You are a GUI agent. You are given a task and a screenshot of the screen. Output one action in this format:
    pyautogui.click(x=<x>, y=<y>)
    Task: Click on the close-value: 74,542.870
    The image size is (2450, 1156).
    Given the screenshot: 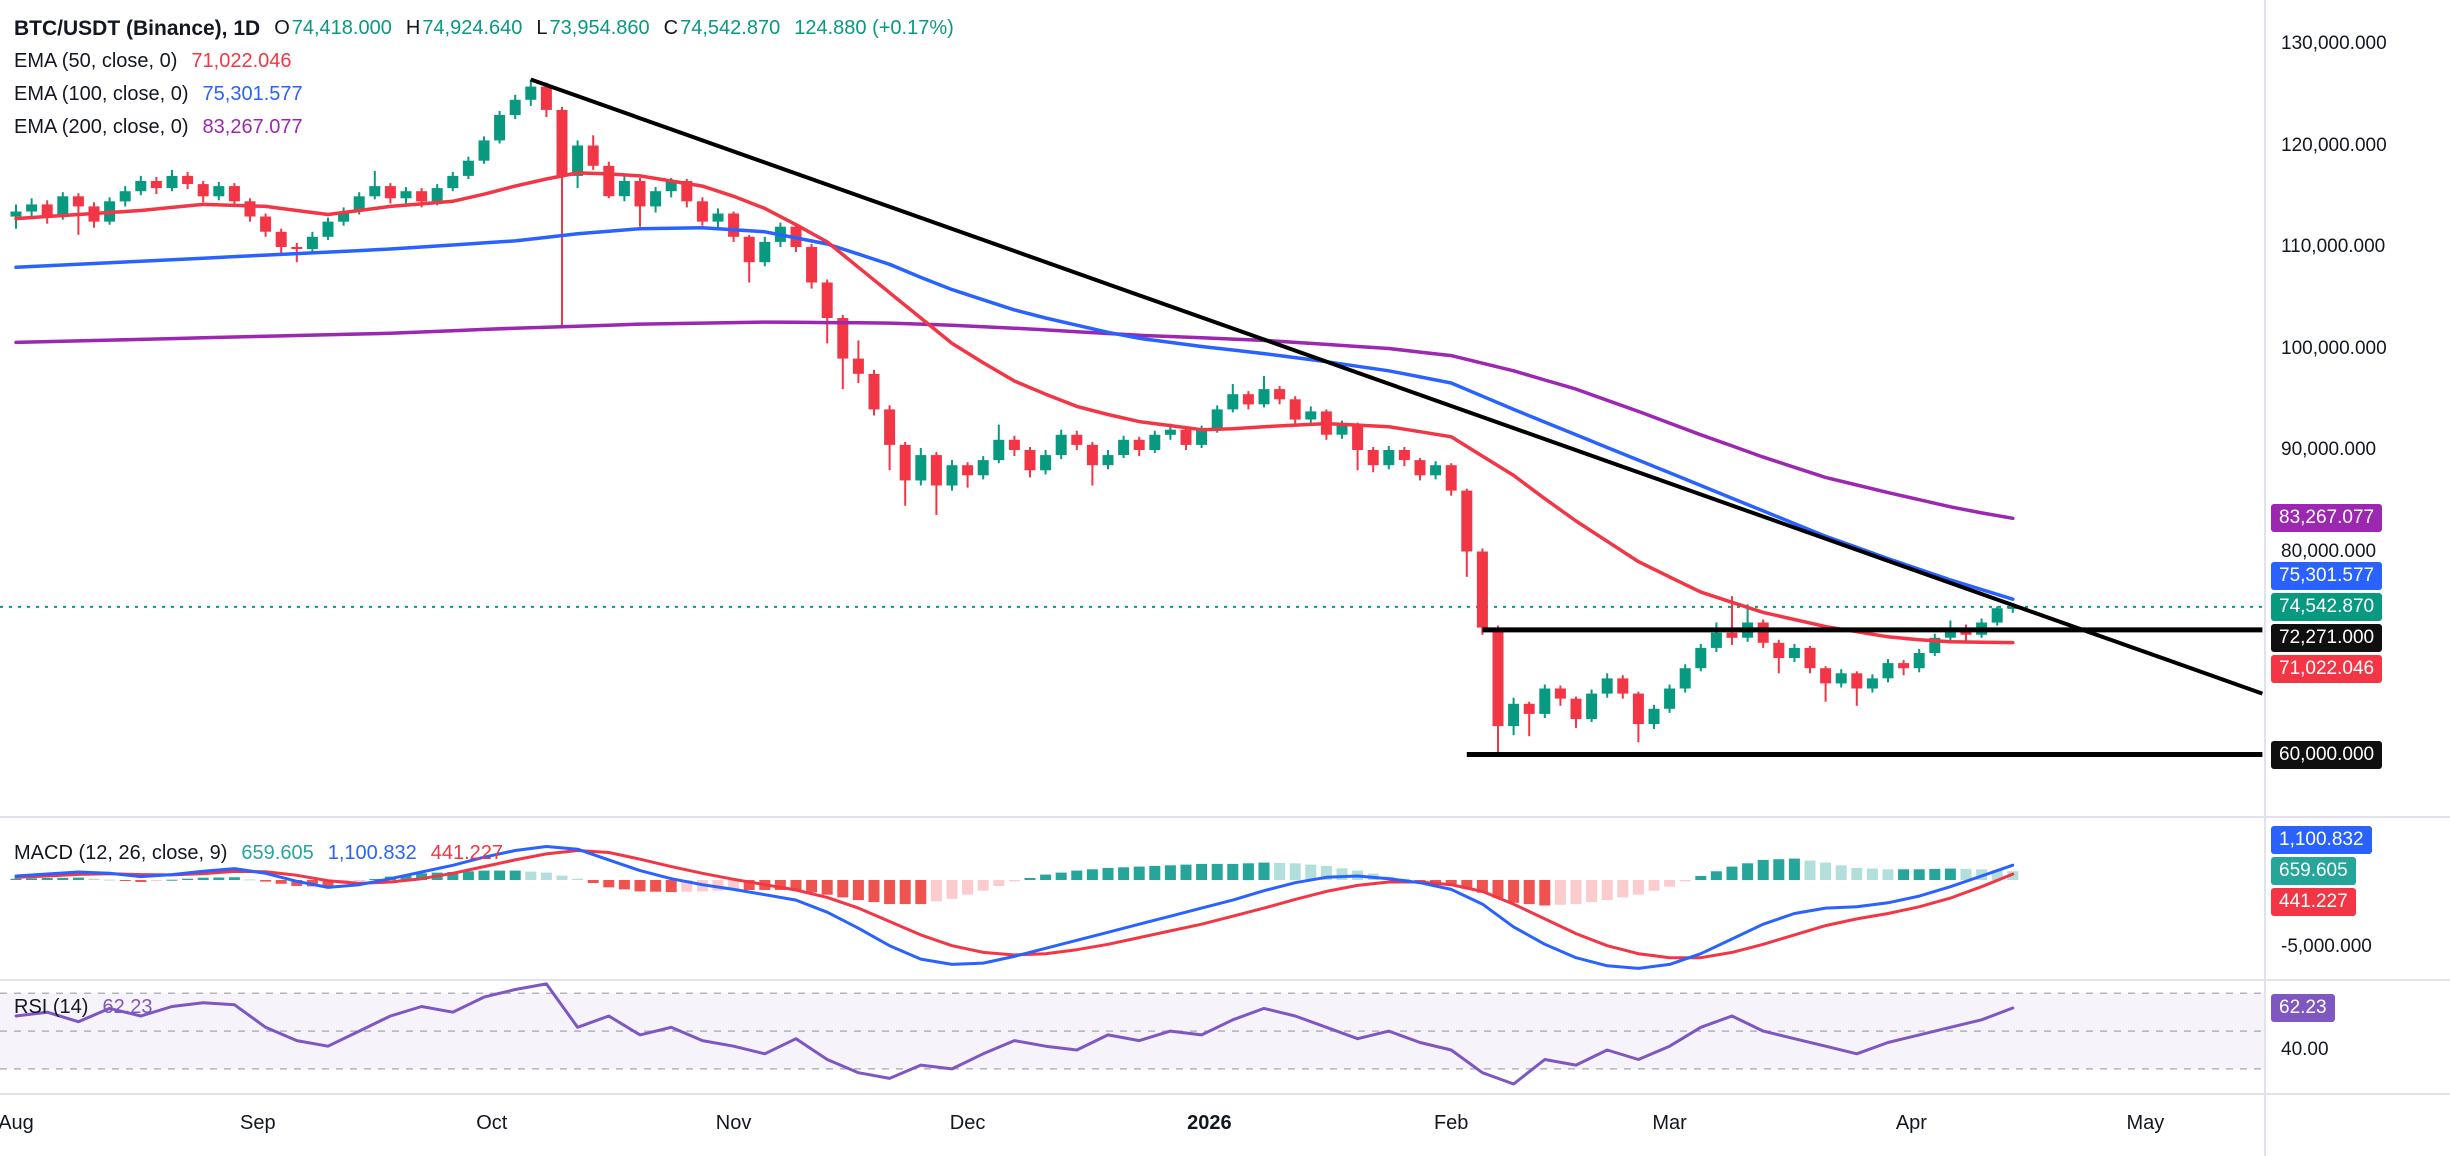 What is the action you would take?
    pyautogui.click(x=730, y=28)
    